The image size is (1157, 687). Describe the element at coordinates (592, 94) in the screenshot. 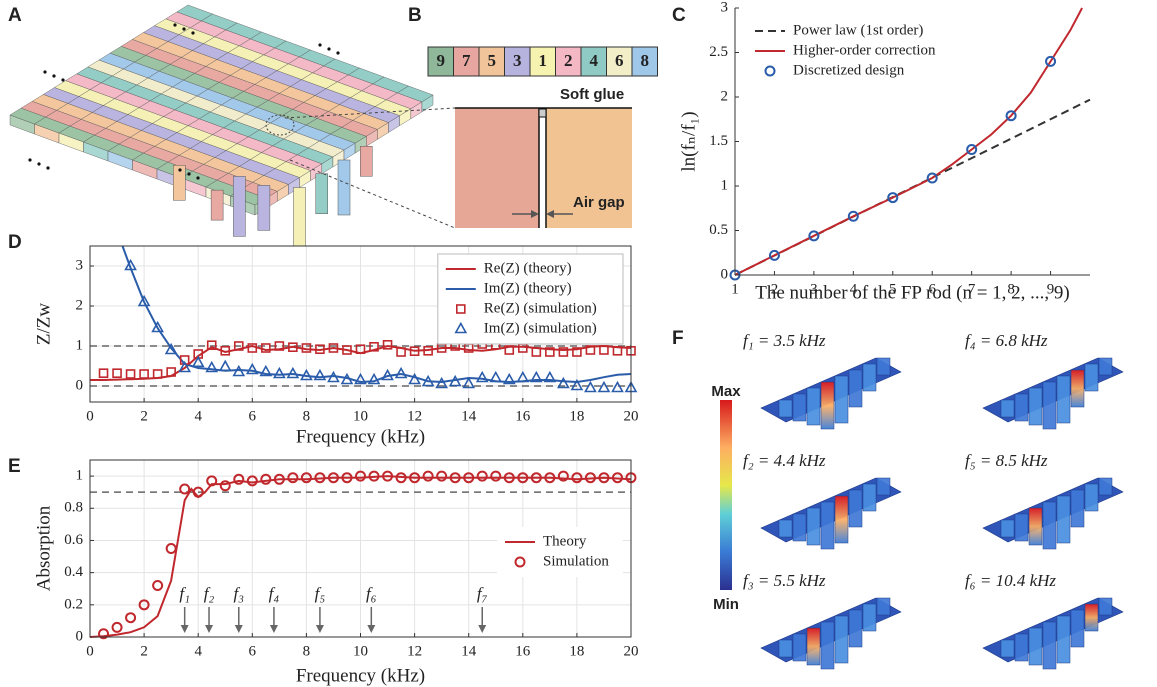

I see `soft-glue-label: Soft glue` at that location.